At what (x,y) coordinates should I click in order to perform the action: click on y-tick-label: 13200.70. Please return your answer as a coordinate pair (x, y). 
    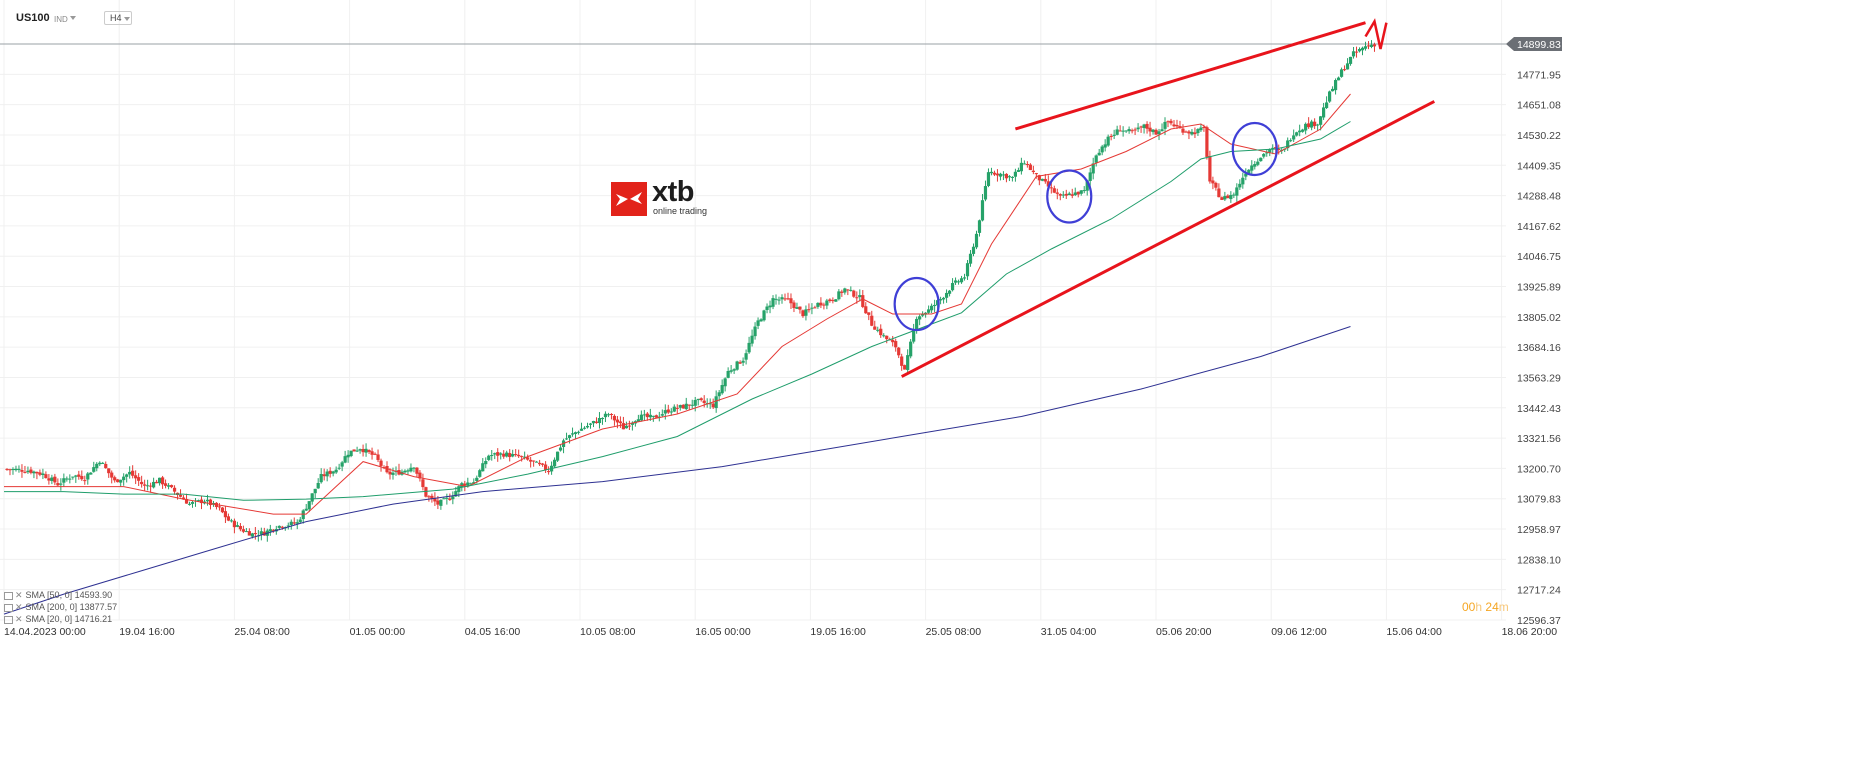
    Looking at the image, I should click on (1539, 469).